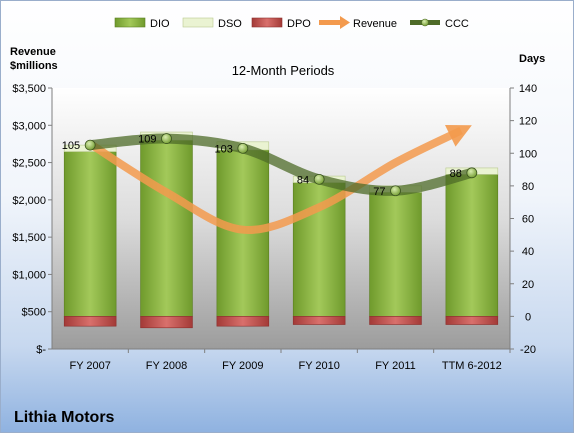 Image resolution: width=574 pixels, height=433 pixels. I want to click on right-tick-label: 120, so click(528, 122).